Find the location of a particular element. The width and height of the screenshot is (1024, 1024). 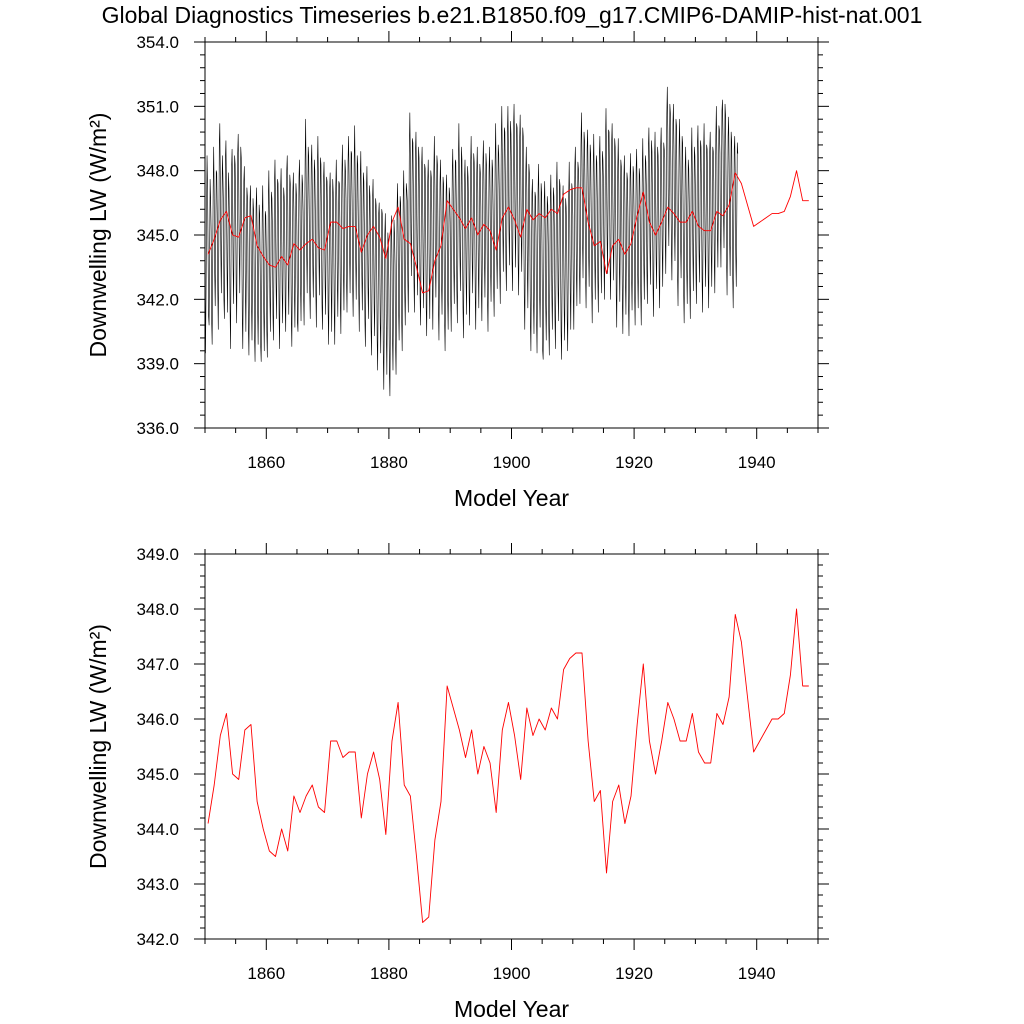

y-tick-label: 351.0 is located at coordinates (157, 106).